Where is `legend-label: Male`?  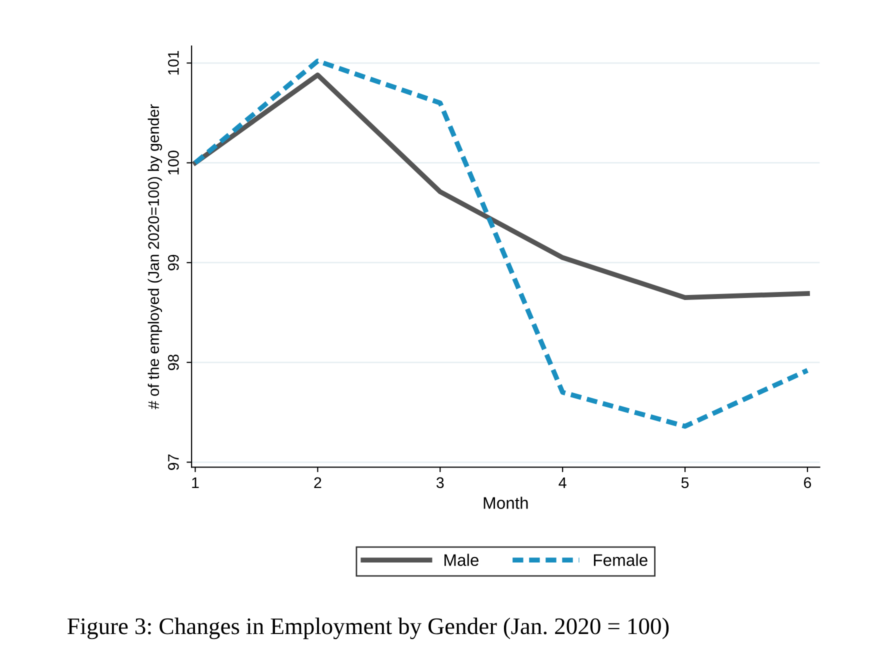
legend-label: Male is located at coordinates (461, 560).